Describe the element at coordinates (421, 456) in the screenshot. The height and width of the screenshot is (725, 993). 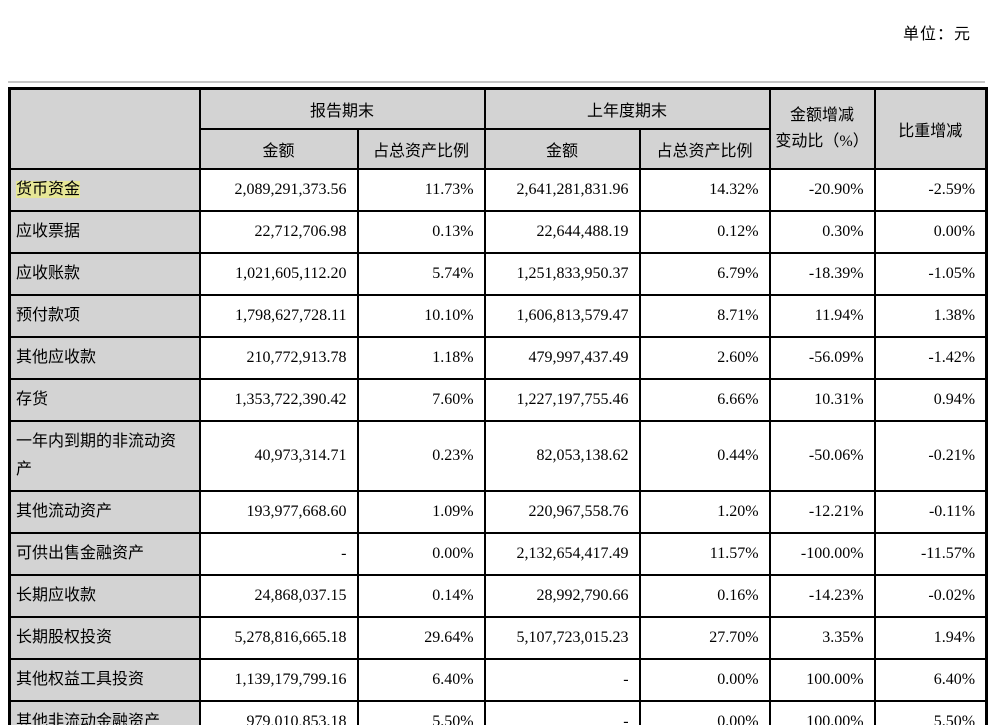
I see `pct-now-cell: 0.23%` at that location.